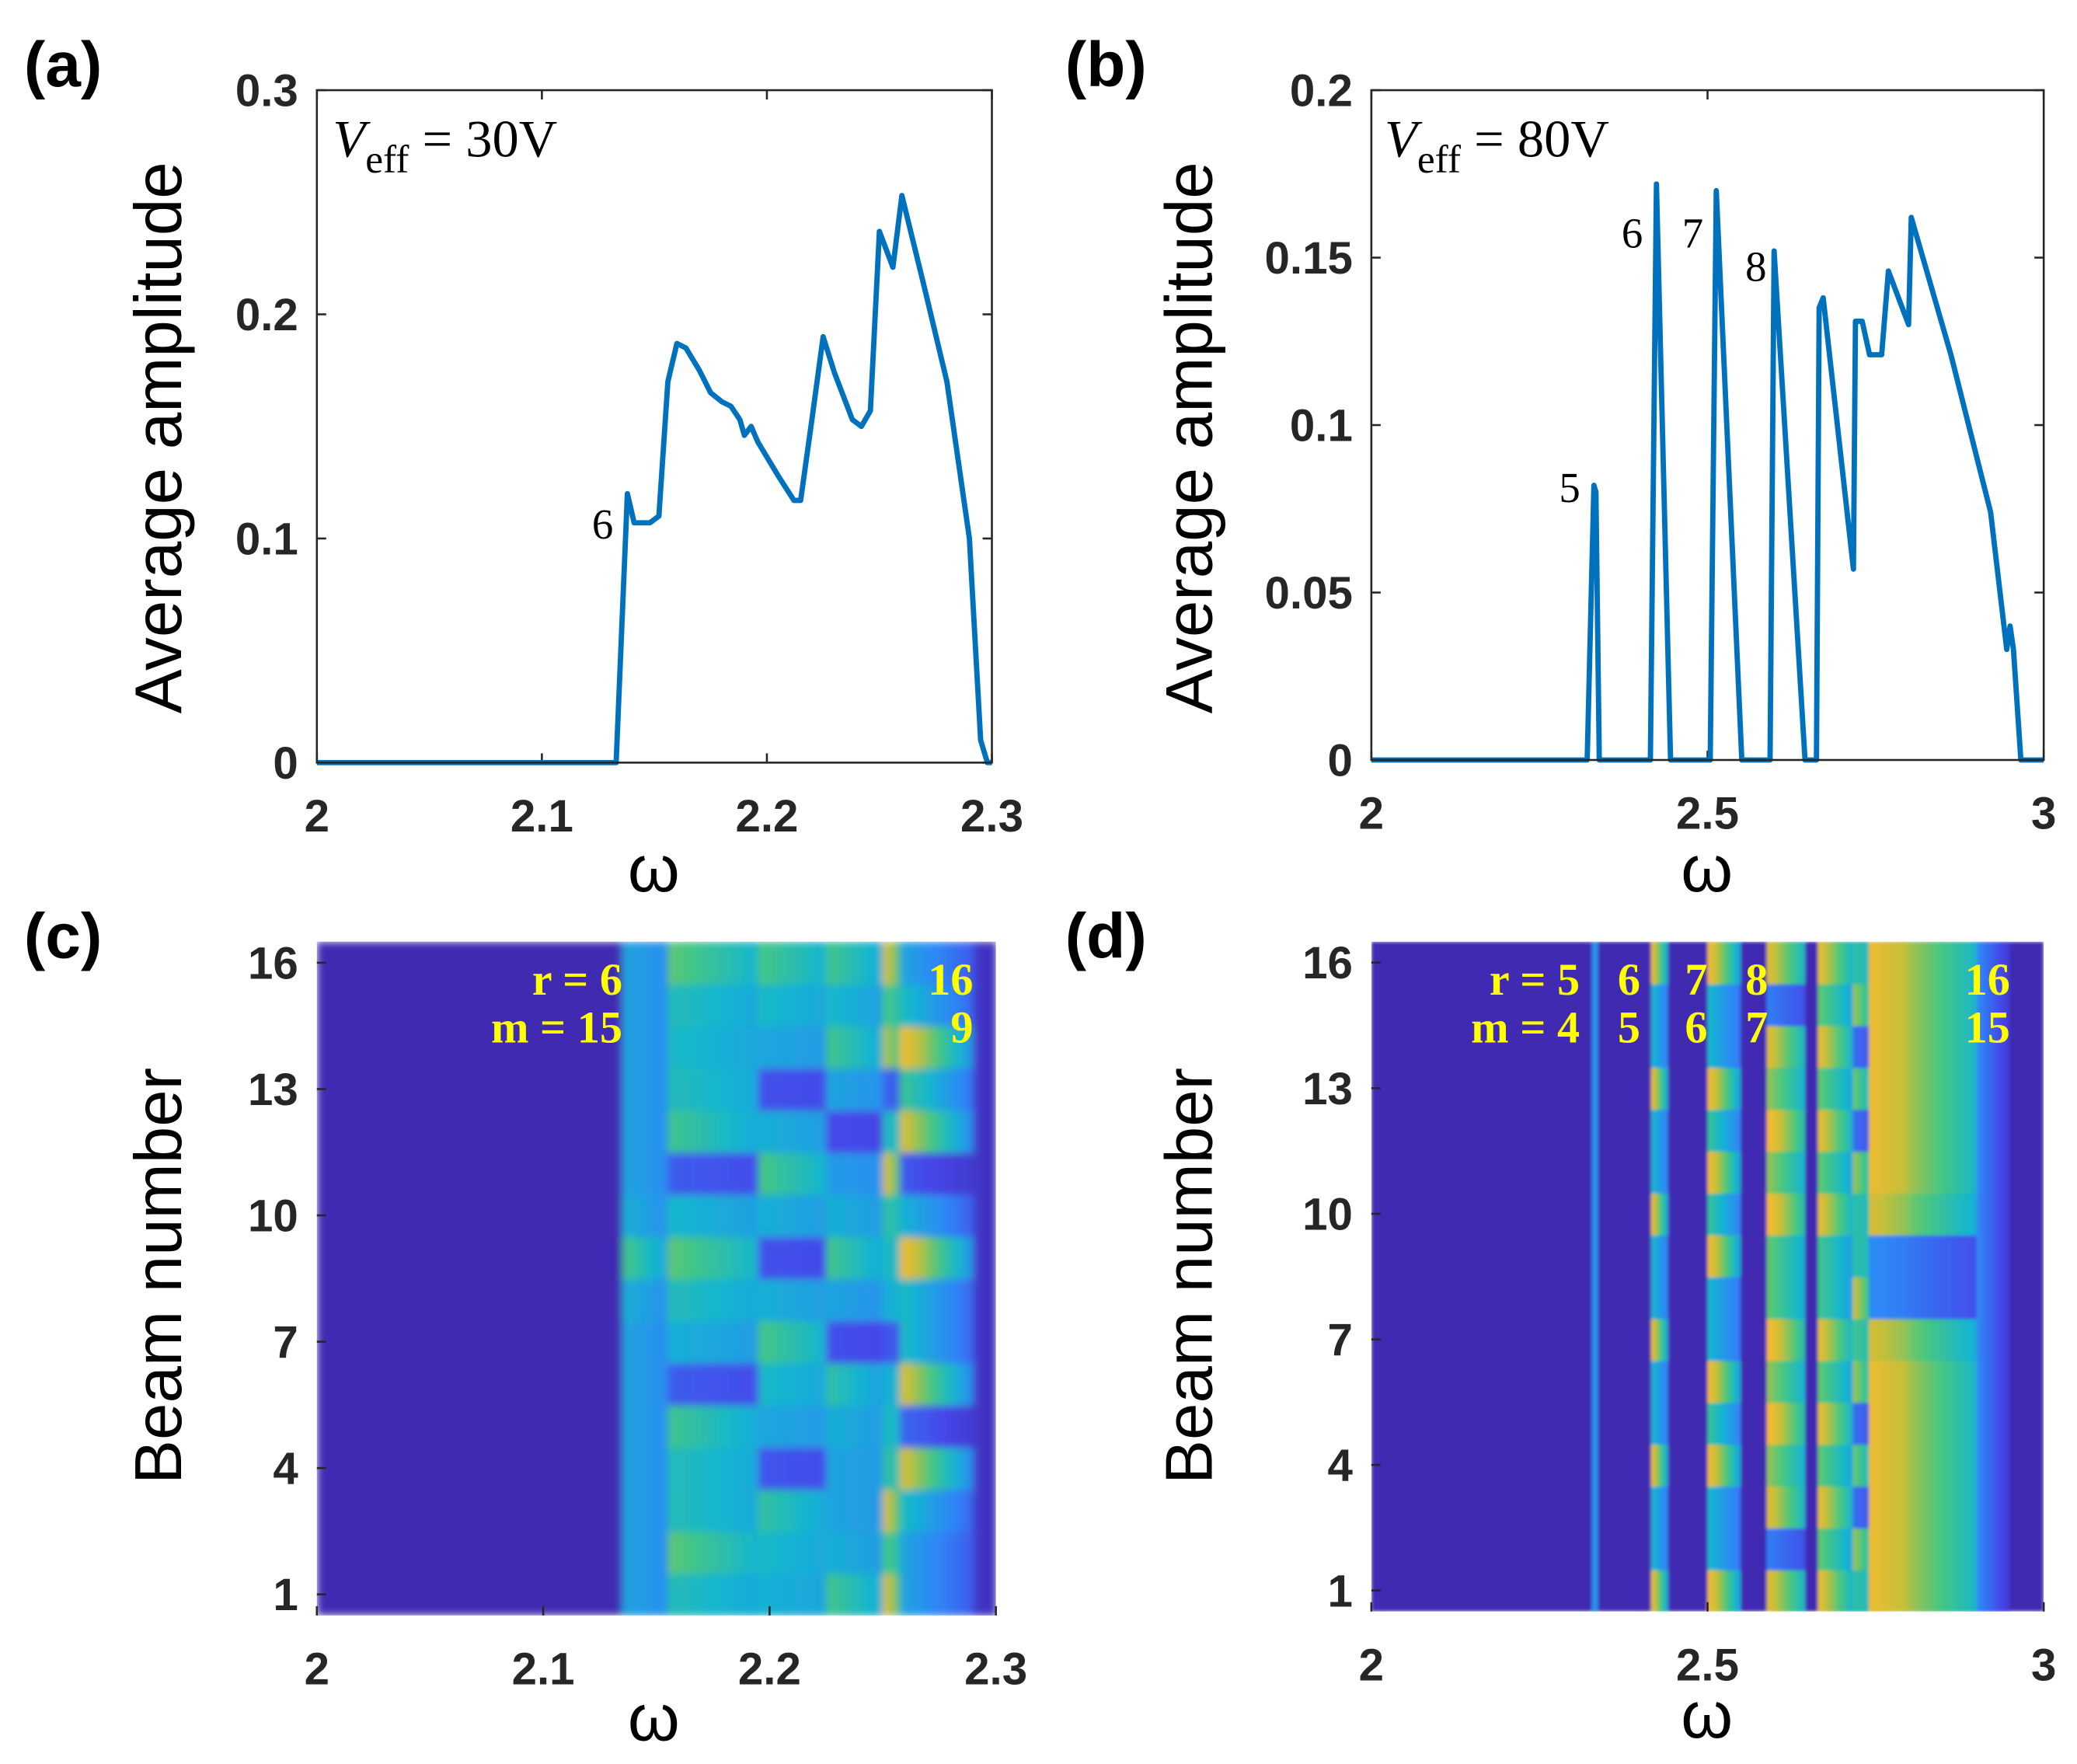 This screenshot has width=2077, height=1764. Describe the element at coordinates (542, 816) in the screenshot. I see `x-tick-label: 2.1` at that location.